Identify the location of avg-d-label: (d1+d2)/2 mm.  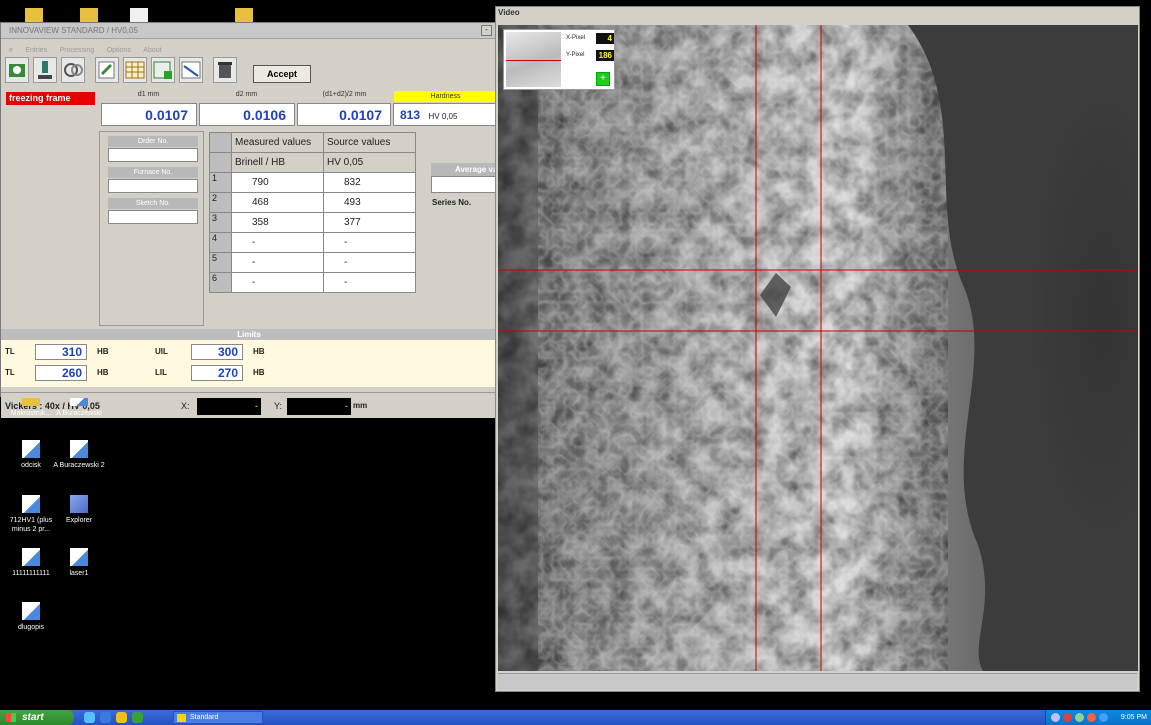
(344, 94).